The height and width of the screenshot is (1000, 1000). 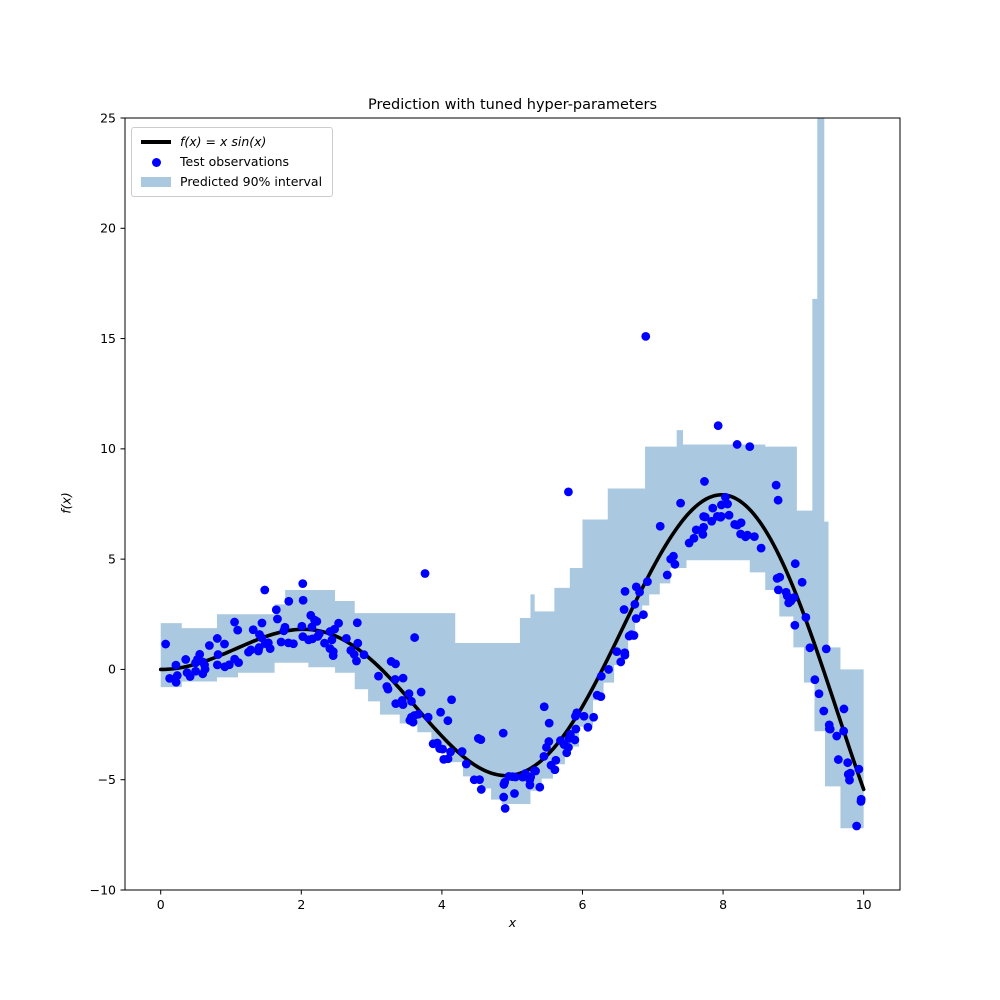 What do you see at coordinates (723, 904) in the screenshot?
I see `svg-text: 8` at bounding box center [723, 904].